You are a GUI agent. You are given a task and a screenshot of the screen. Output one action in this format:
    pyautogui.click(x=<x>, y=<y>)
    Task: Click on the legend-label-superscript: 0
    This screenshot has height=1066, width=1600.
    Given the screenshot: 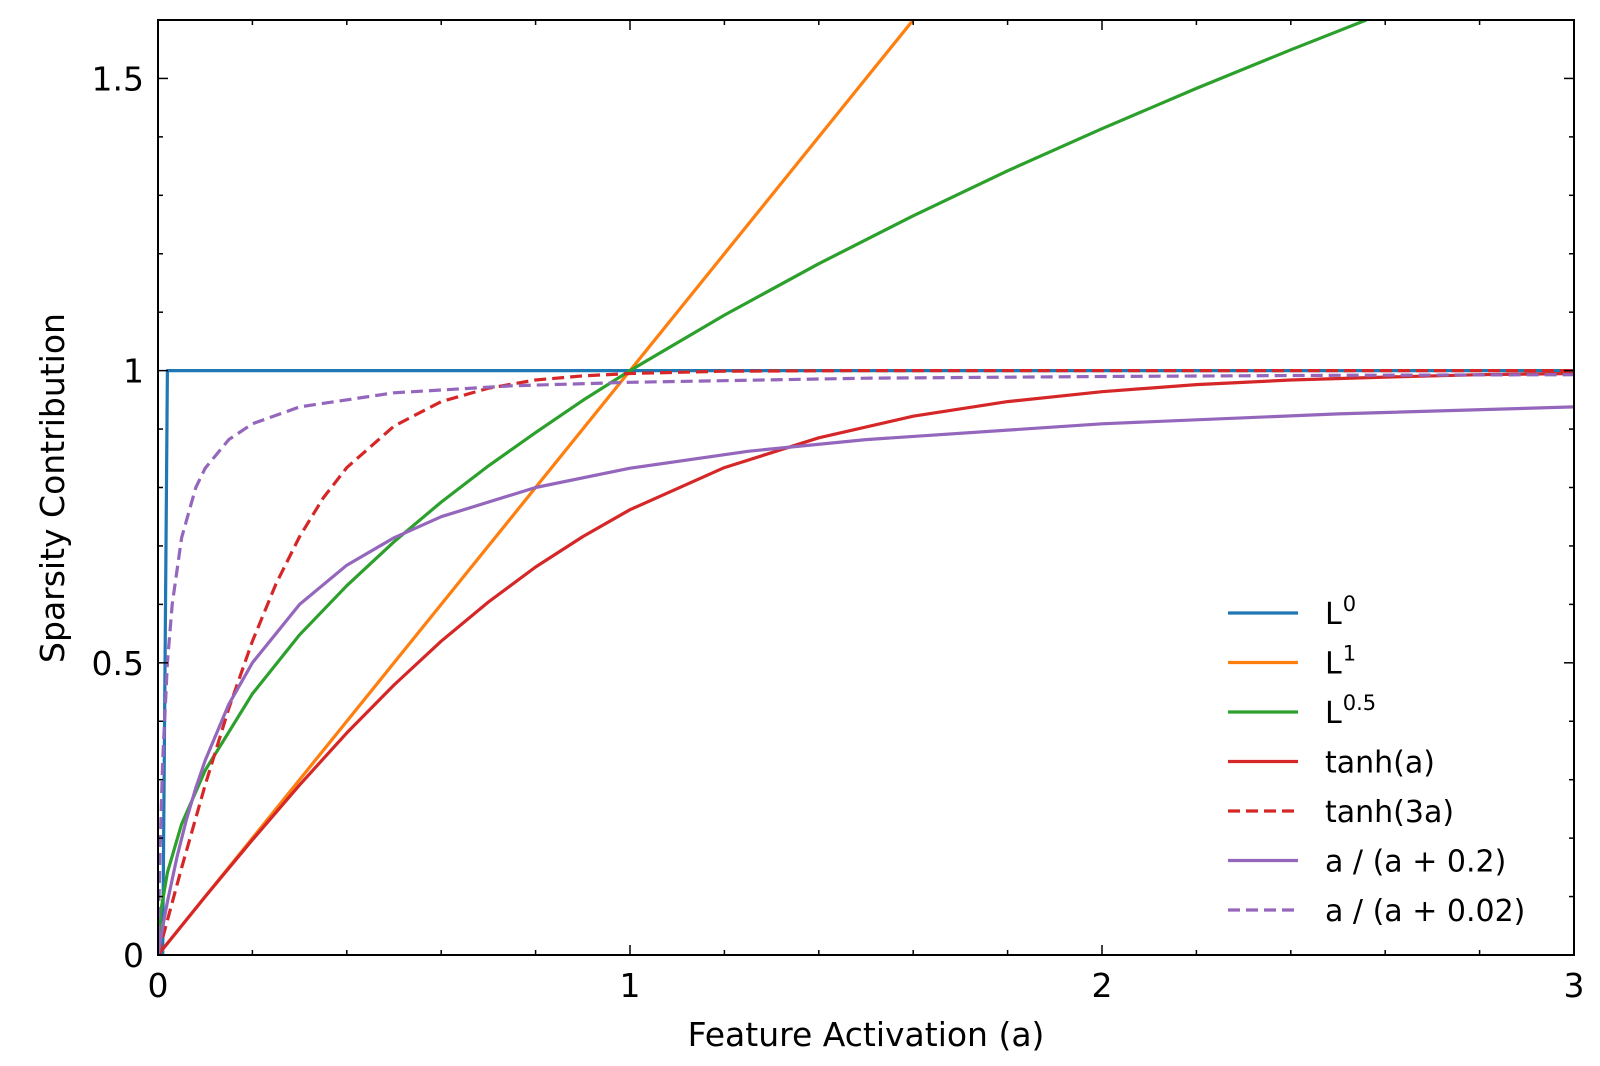 What is the action you would take?
    pyautogui.click(x=1349, y=604)
    